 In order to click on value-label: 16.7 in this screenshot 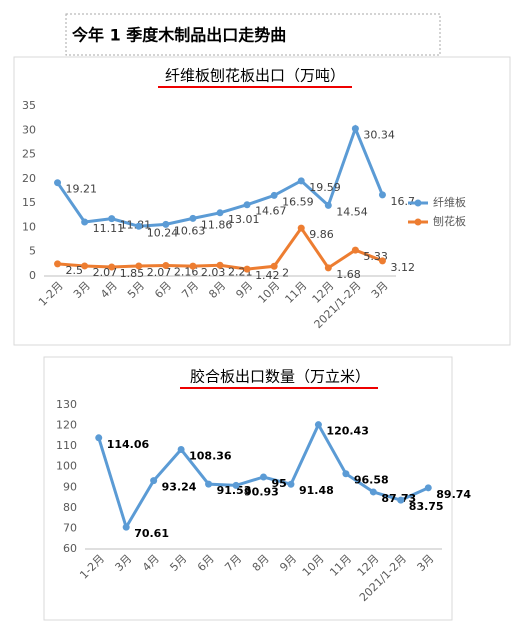, I will do `click(402, 201)`.